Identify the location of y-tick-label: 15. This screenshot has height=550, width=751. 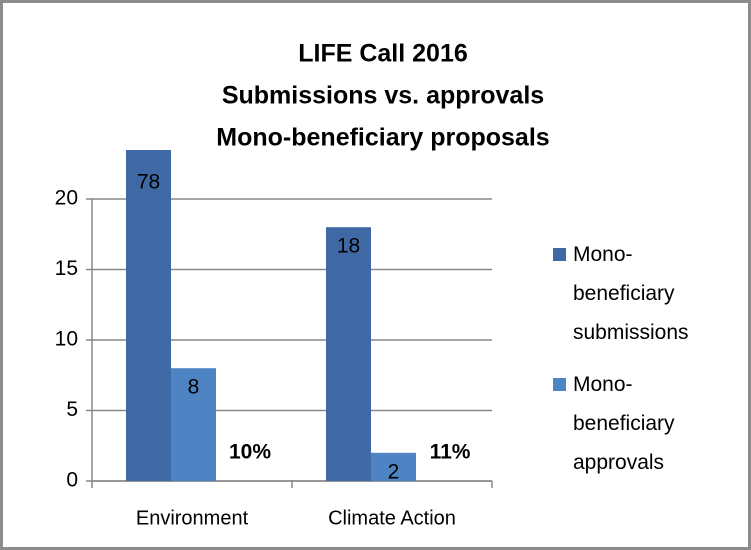
(66, 268).